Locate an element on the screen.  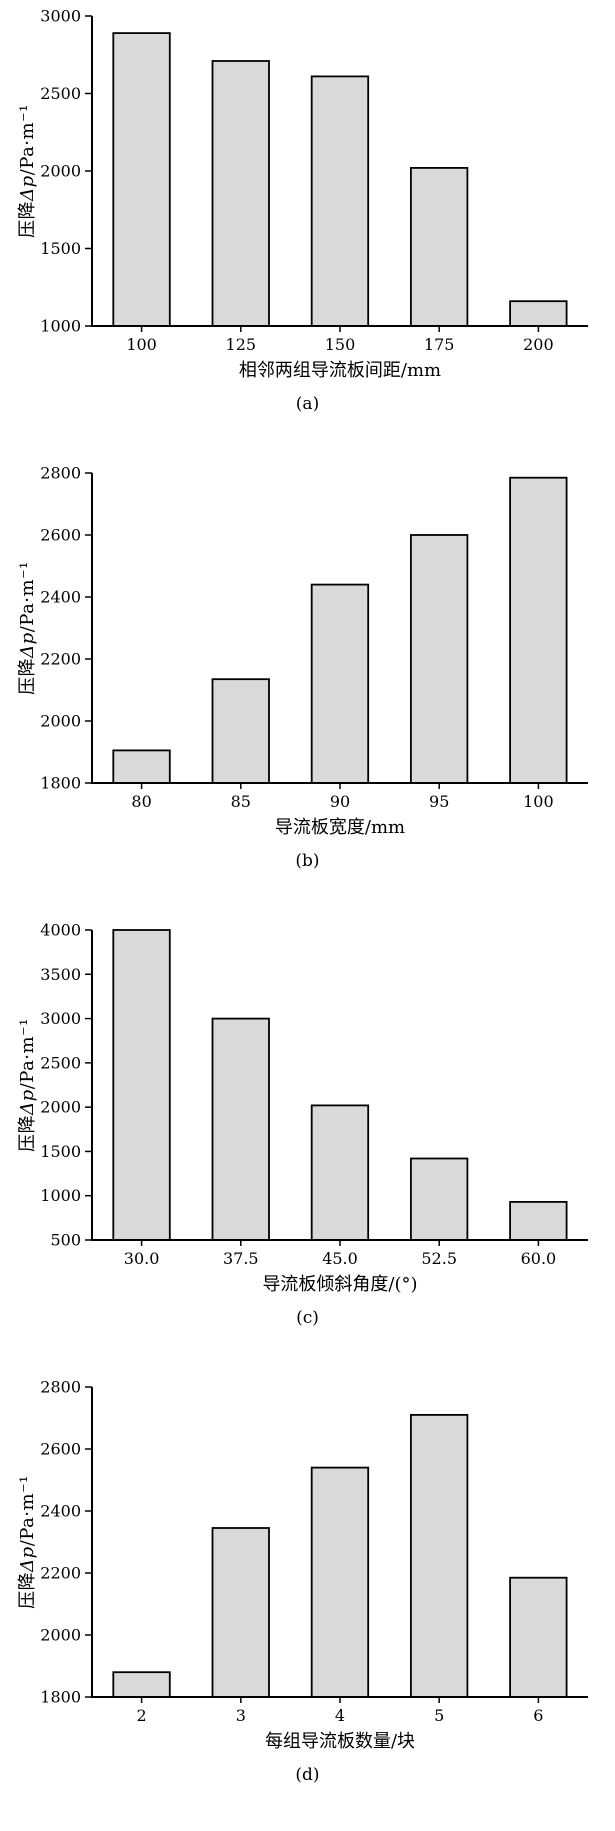
x-tick-label: 30.0 is located at coordinates (142, 1257).